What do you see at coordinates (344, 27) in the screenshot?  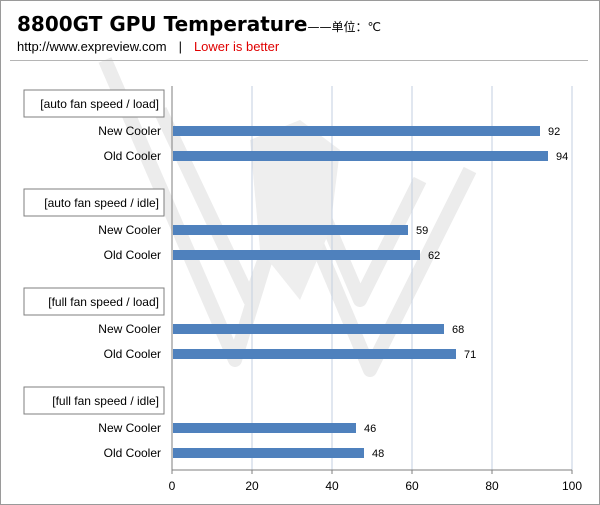 I see `unit-note: ——单位：℃` at bounding box center [344, 27].